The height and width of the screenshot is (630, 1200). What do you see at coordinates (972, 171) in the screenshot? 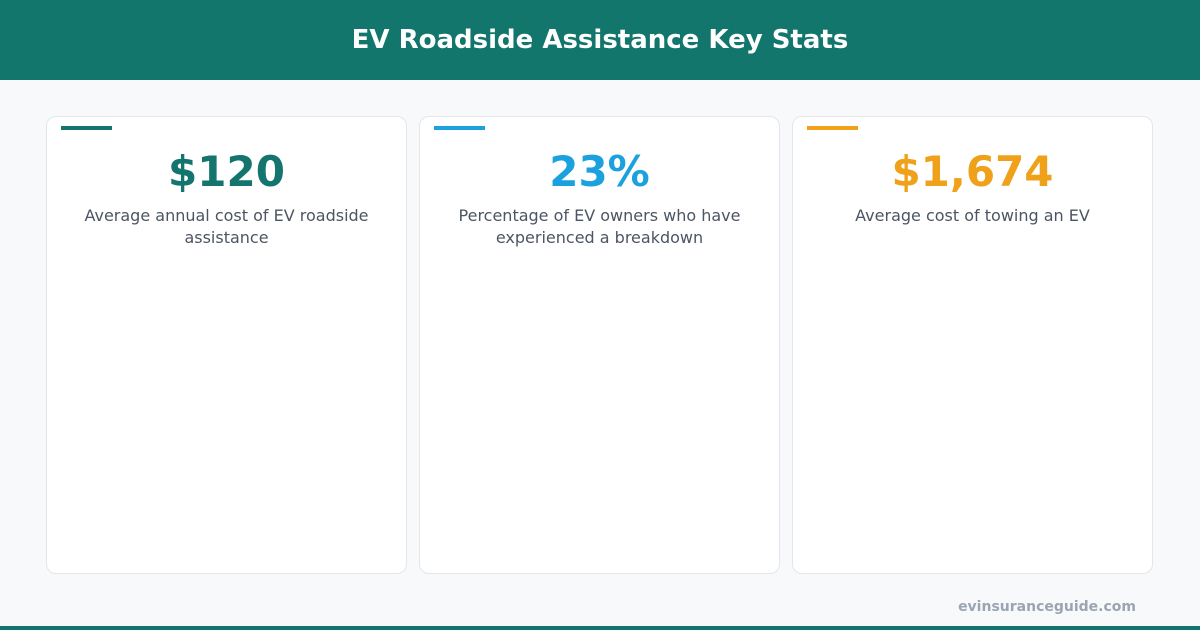
I see `stat-value: $1,674` at bounding box center [972, 171].